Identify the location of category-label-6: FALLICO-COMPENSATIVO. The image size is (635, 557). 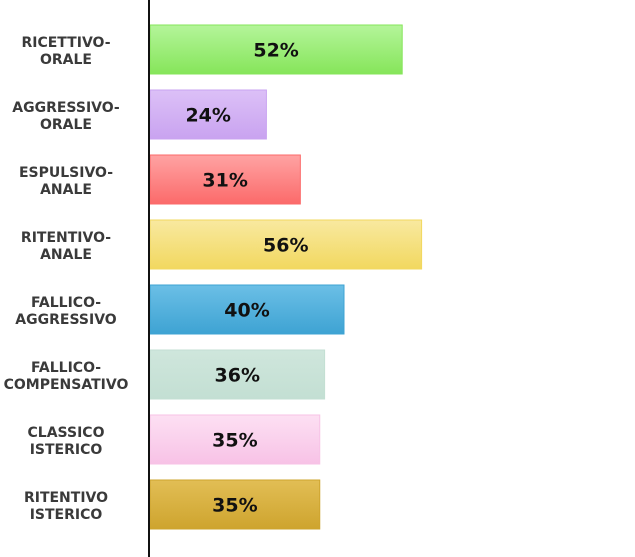
(66, 376).